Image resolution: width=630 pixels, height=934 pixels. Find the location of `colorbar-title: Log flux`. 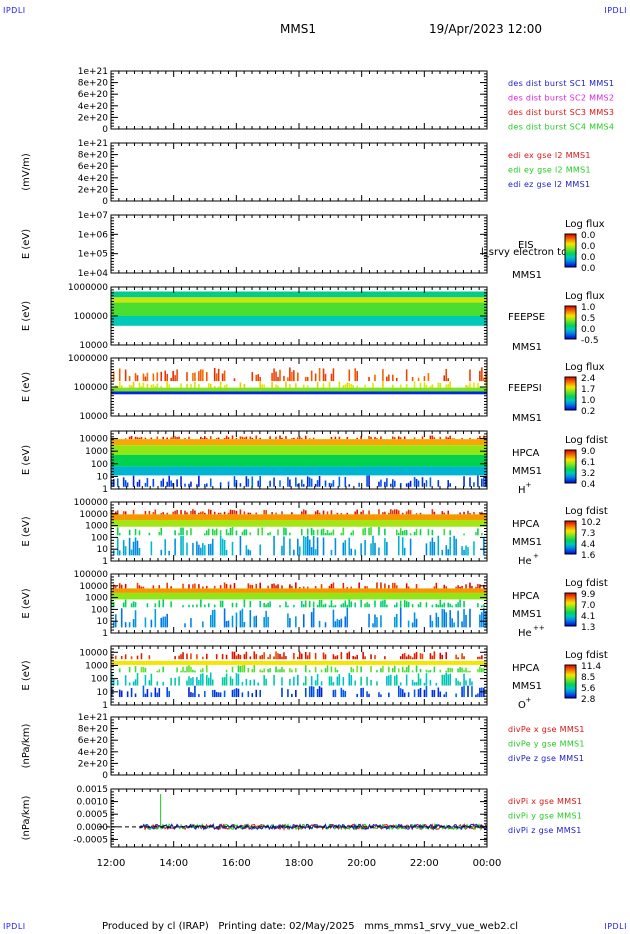

colorbar-title: Log flux is located at coordinates (585, 296).